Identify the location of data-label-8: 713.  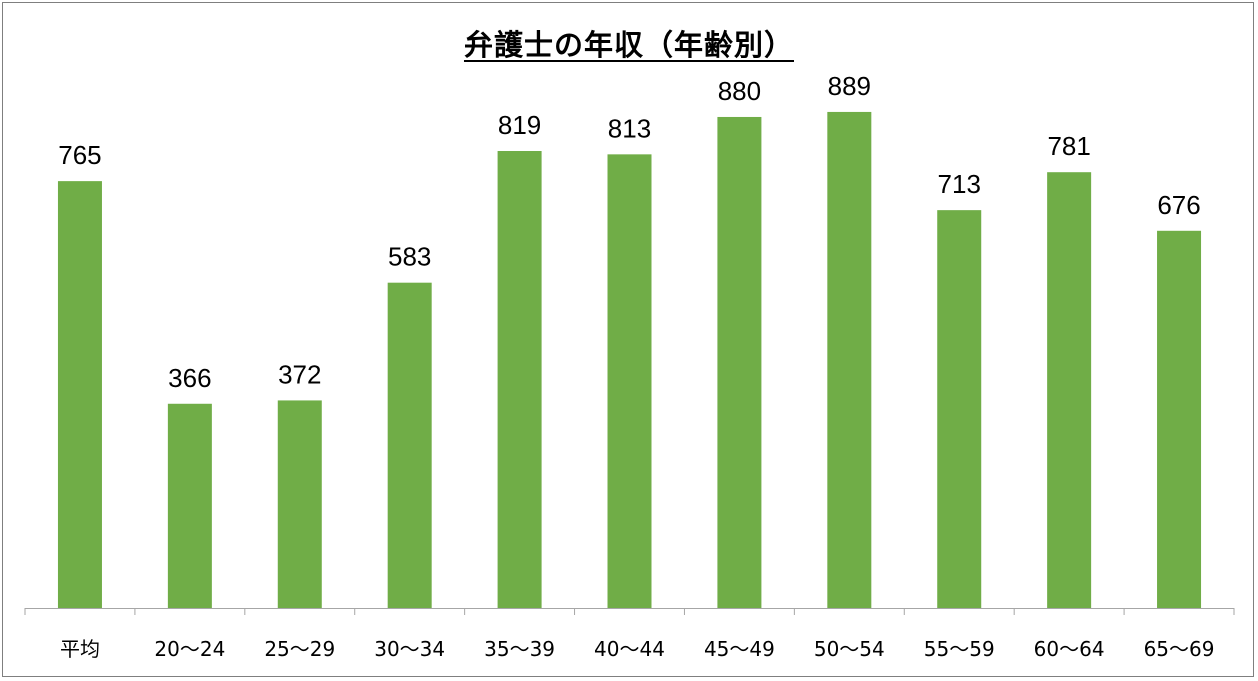
(959, 184).